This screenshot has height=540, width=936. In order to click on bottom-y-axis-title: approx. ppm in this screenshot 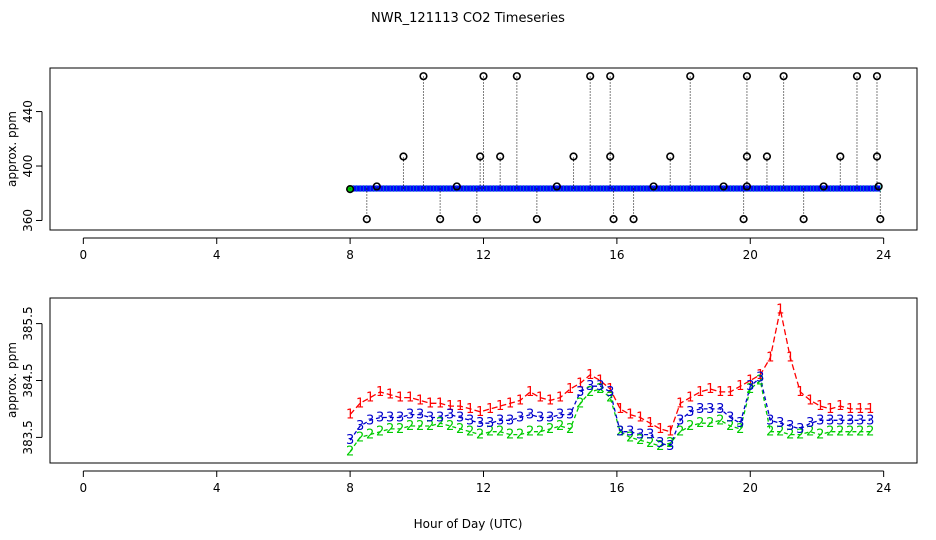, I will do `click(12, 380)`.